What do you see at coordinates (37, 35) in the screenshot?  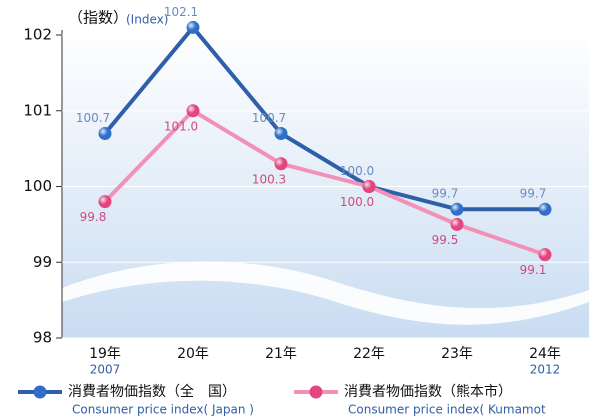 I see `y-tick-label: 102` at bounding box center [37, 35].